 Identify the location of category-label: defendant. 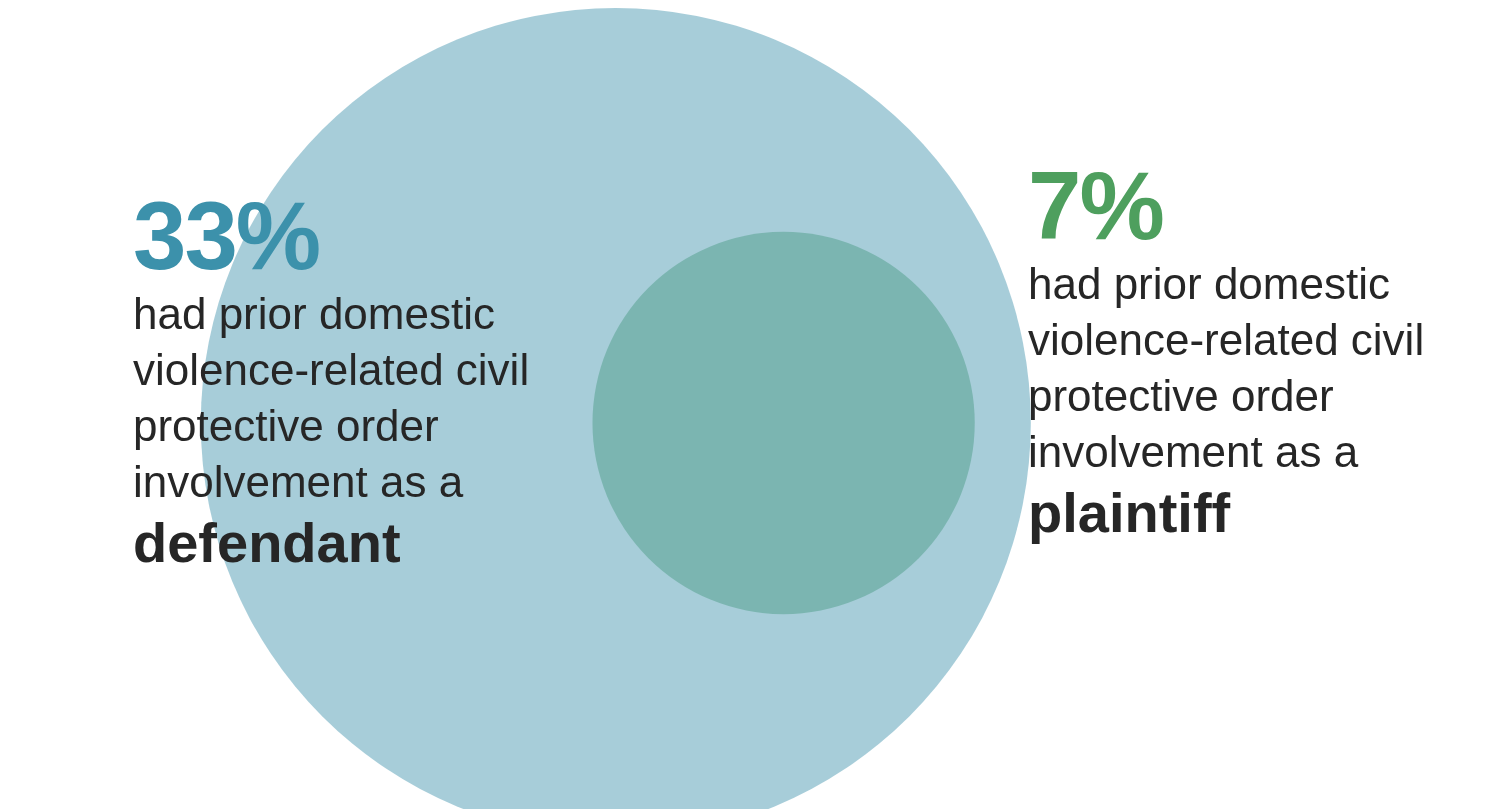
(267, 543).